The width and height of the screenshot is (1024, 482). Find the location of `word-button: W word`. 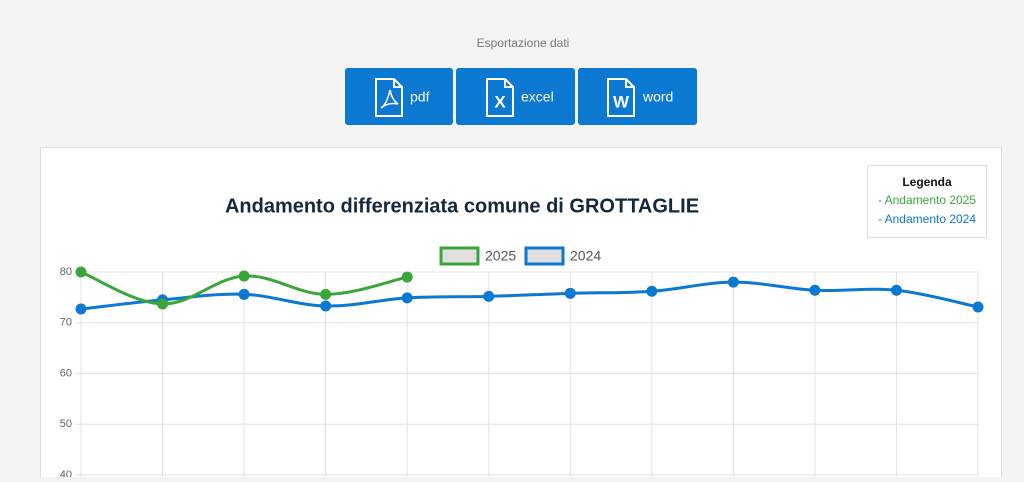

word-button: W word is located at coordinates (637, 96).